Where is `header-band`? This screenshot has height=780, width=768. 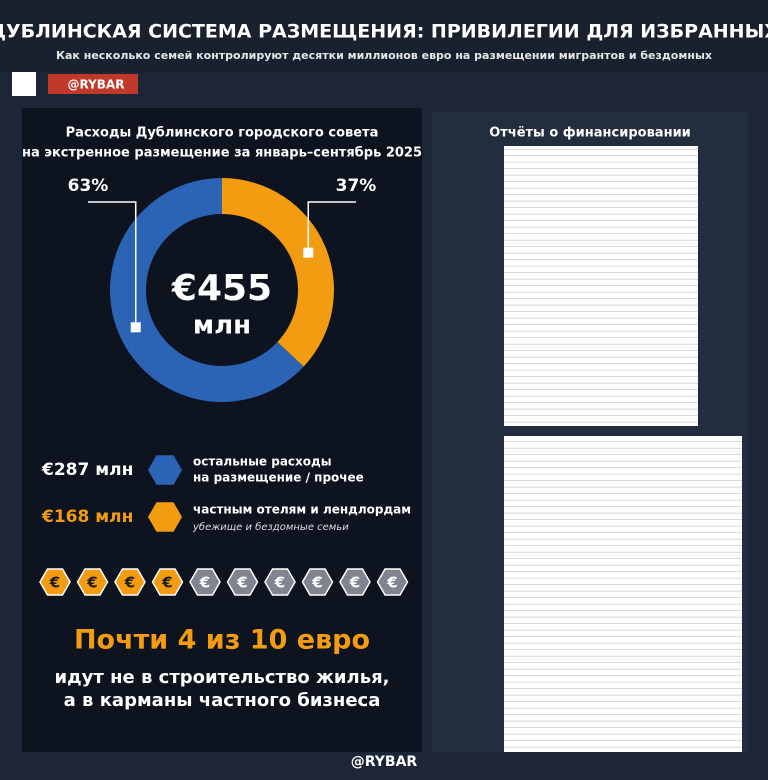 header-band is located at coordinates (384, 36).